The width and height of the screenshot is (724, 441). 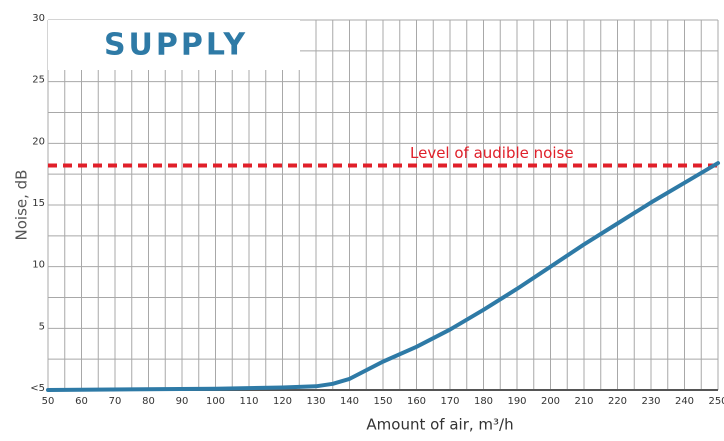 What do you see at coordinates (449, 401) in the screenshot?
I see `x-tick-label: 170` at bounding box center [449, 401].